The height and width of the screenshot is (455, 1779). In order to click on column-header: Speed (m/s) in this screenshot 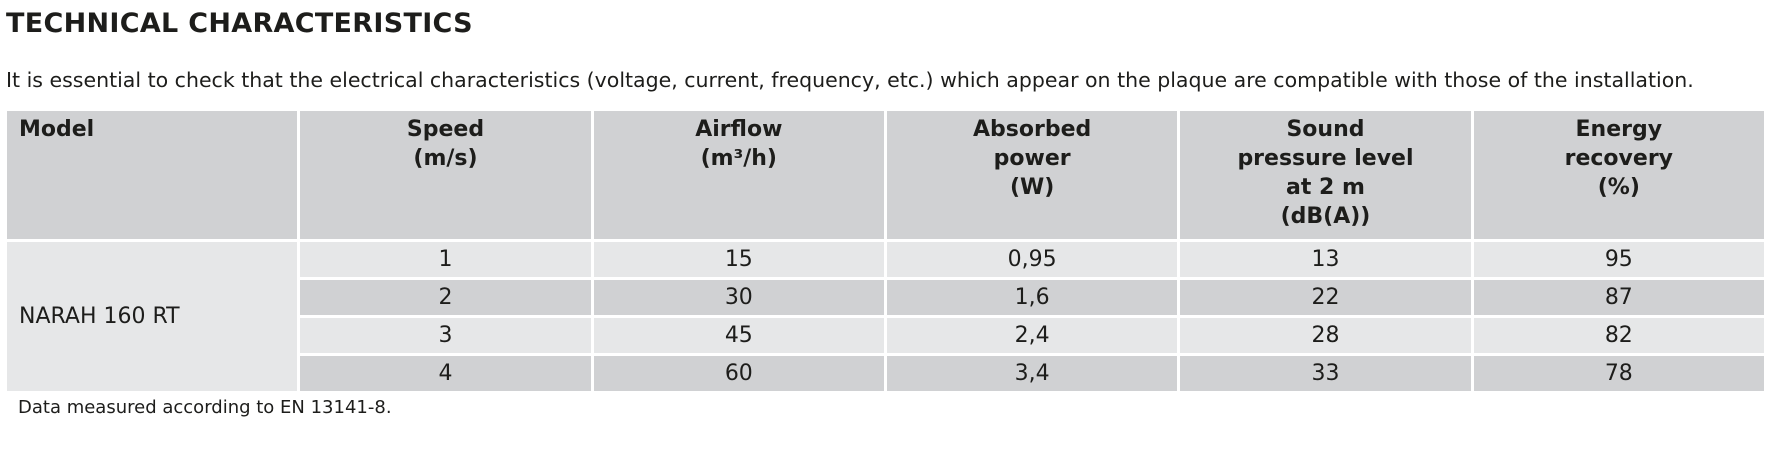, I will do `click(445, 175)`.